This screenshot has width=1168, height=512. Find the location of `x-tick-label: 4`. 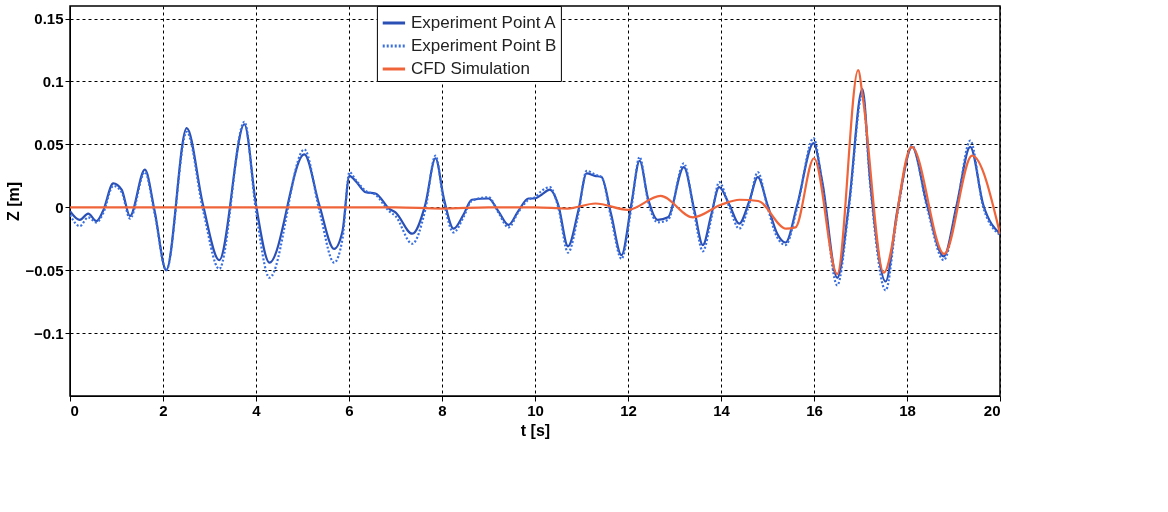

x-tick-label: 4 is located at coordinates (257, 410).